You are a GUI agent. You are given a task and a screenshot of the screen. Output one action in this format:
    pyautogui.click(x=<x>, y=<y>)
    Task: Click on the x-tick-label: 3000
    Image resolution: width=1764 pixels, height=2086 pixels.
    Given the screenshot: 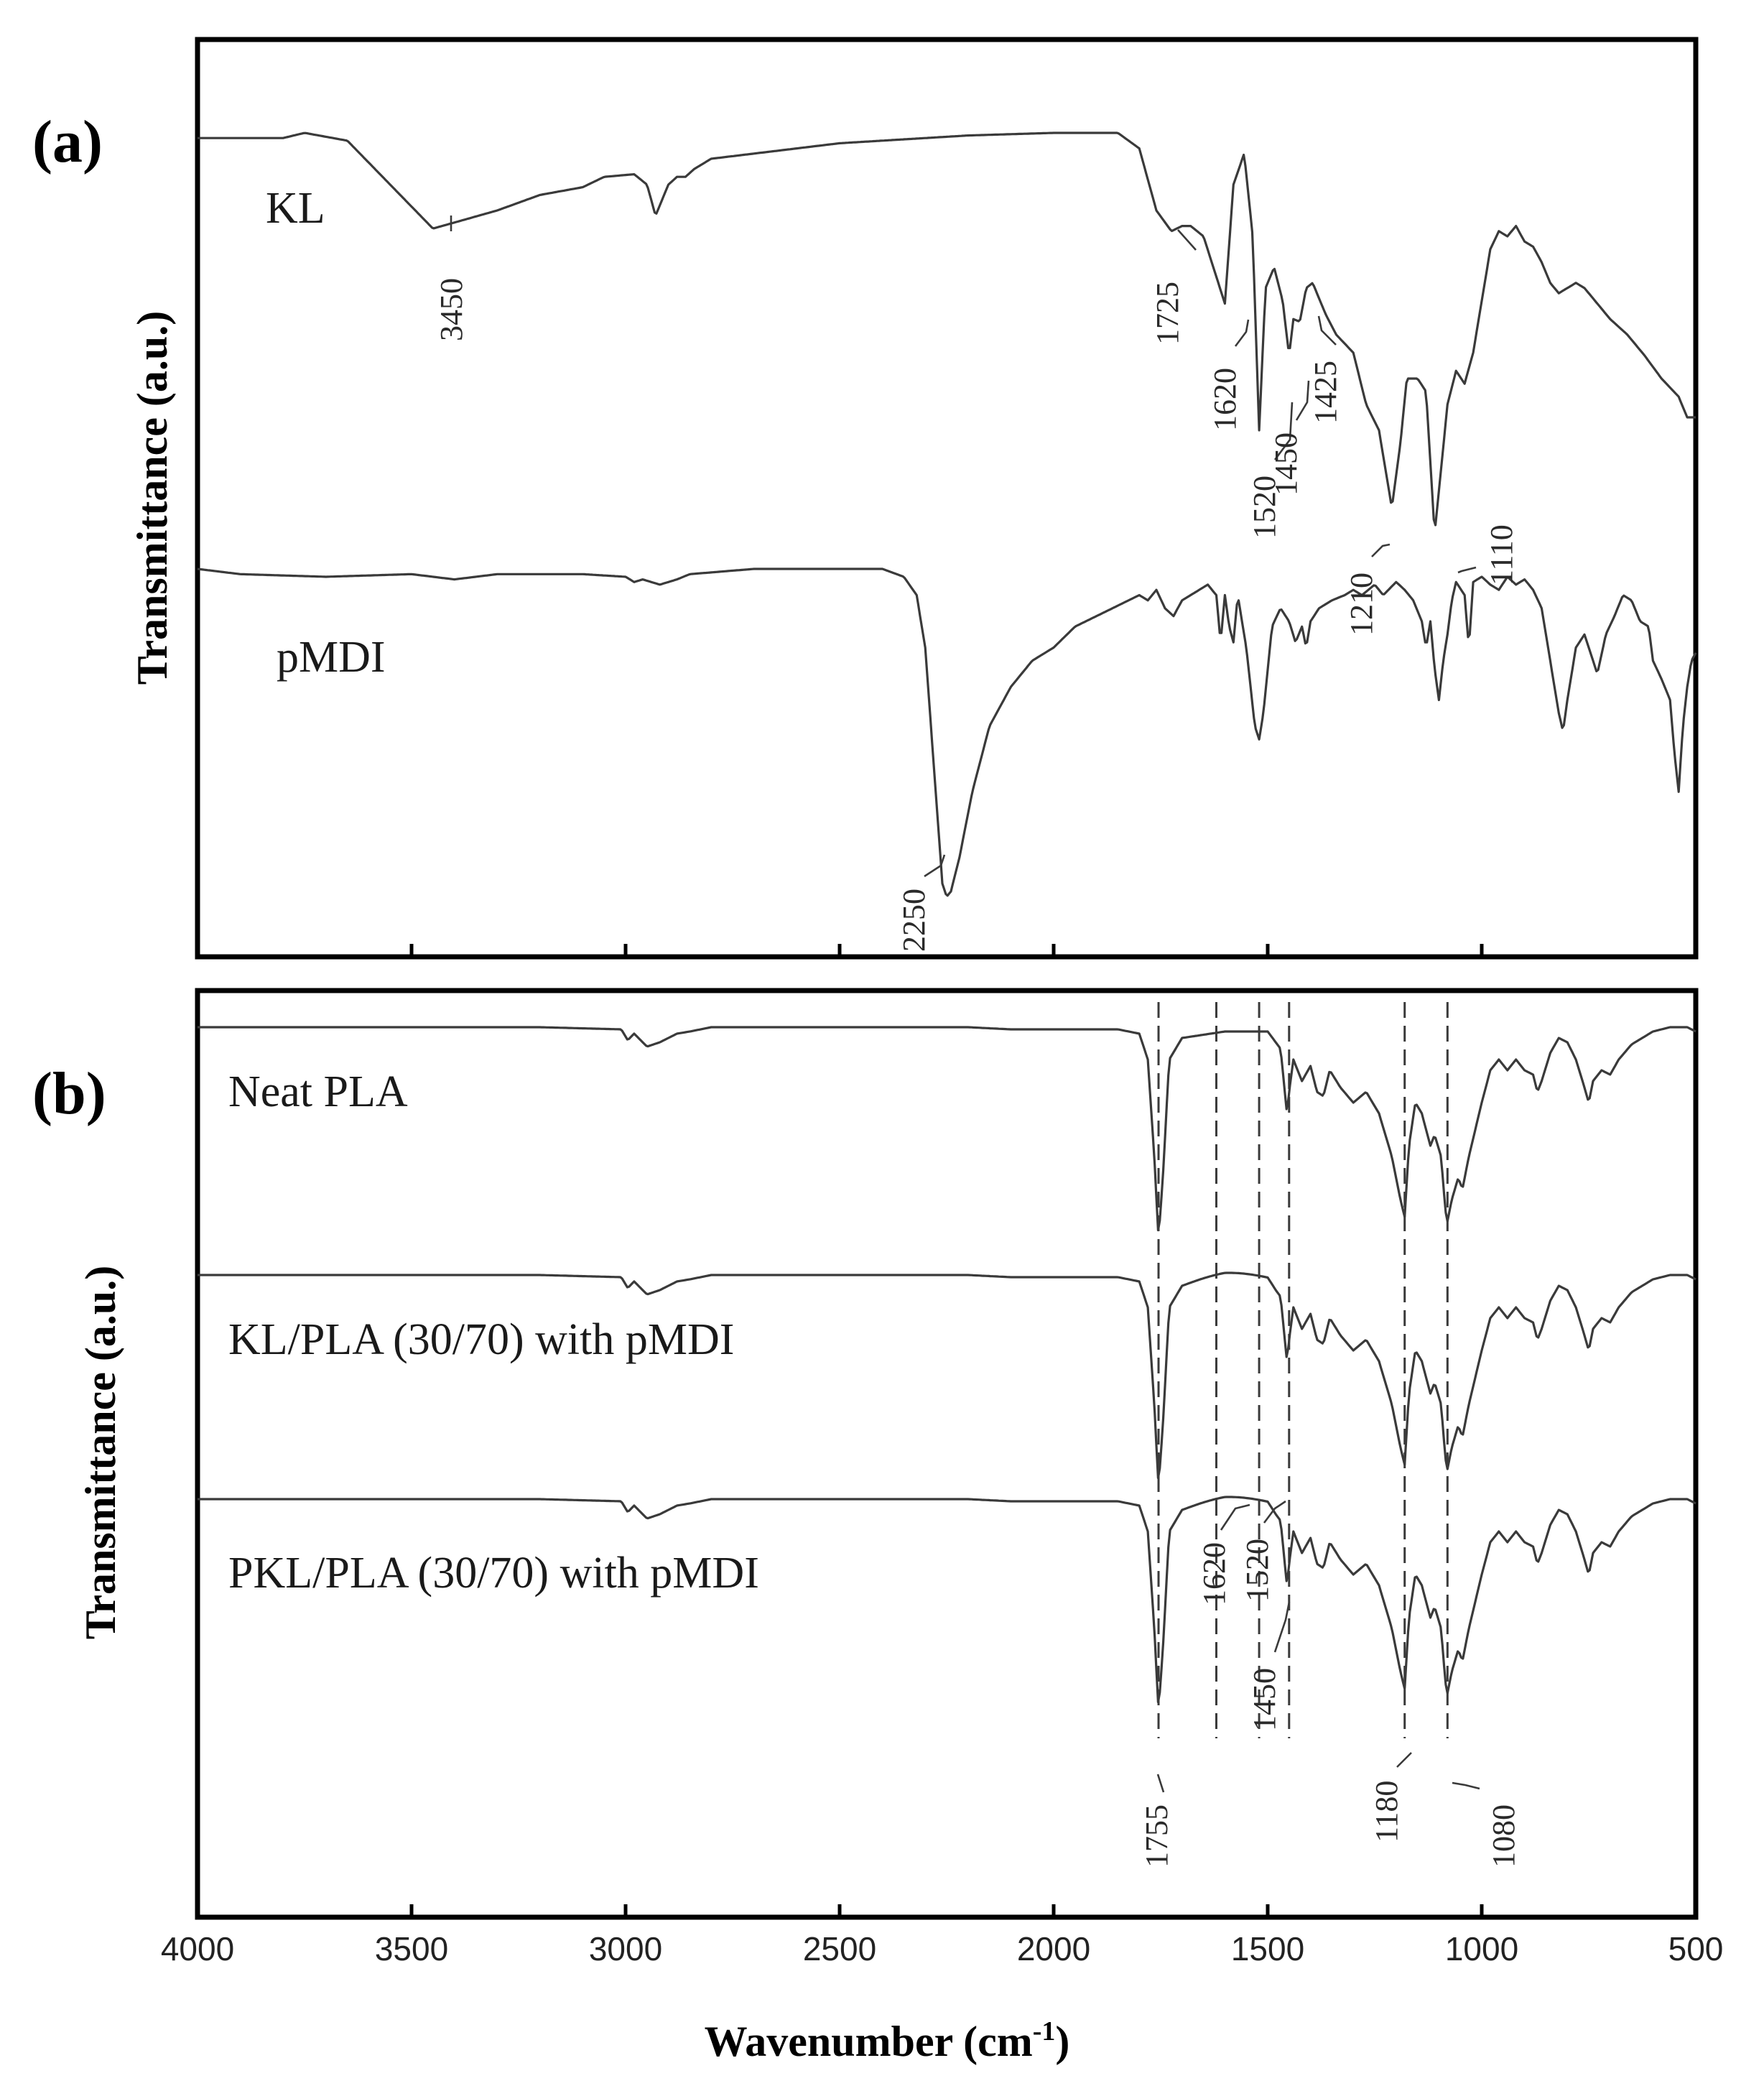 What is the action you would take?
    pyautogui.click(x=625, y=1948)
    